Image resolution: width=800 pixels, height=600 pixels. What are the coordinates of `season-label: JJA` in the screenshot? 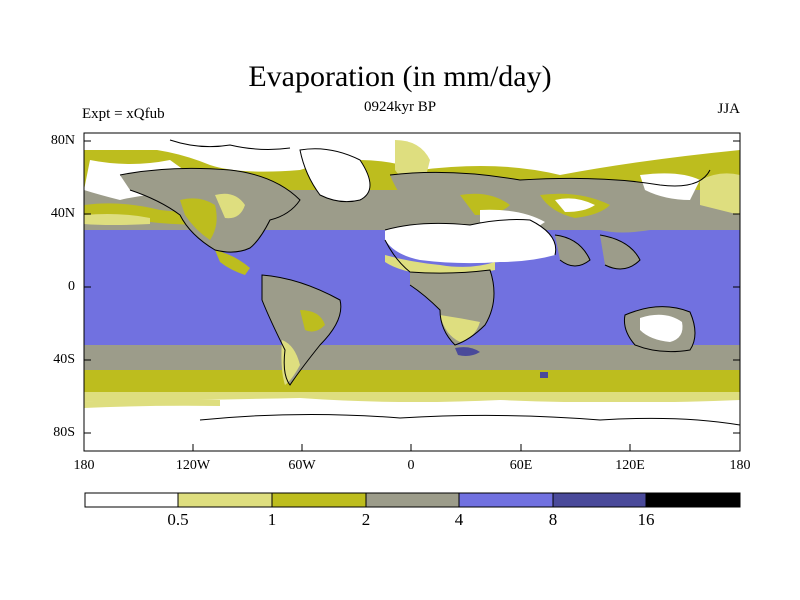 It's located at (728, 109).